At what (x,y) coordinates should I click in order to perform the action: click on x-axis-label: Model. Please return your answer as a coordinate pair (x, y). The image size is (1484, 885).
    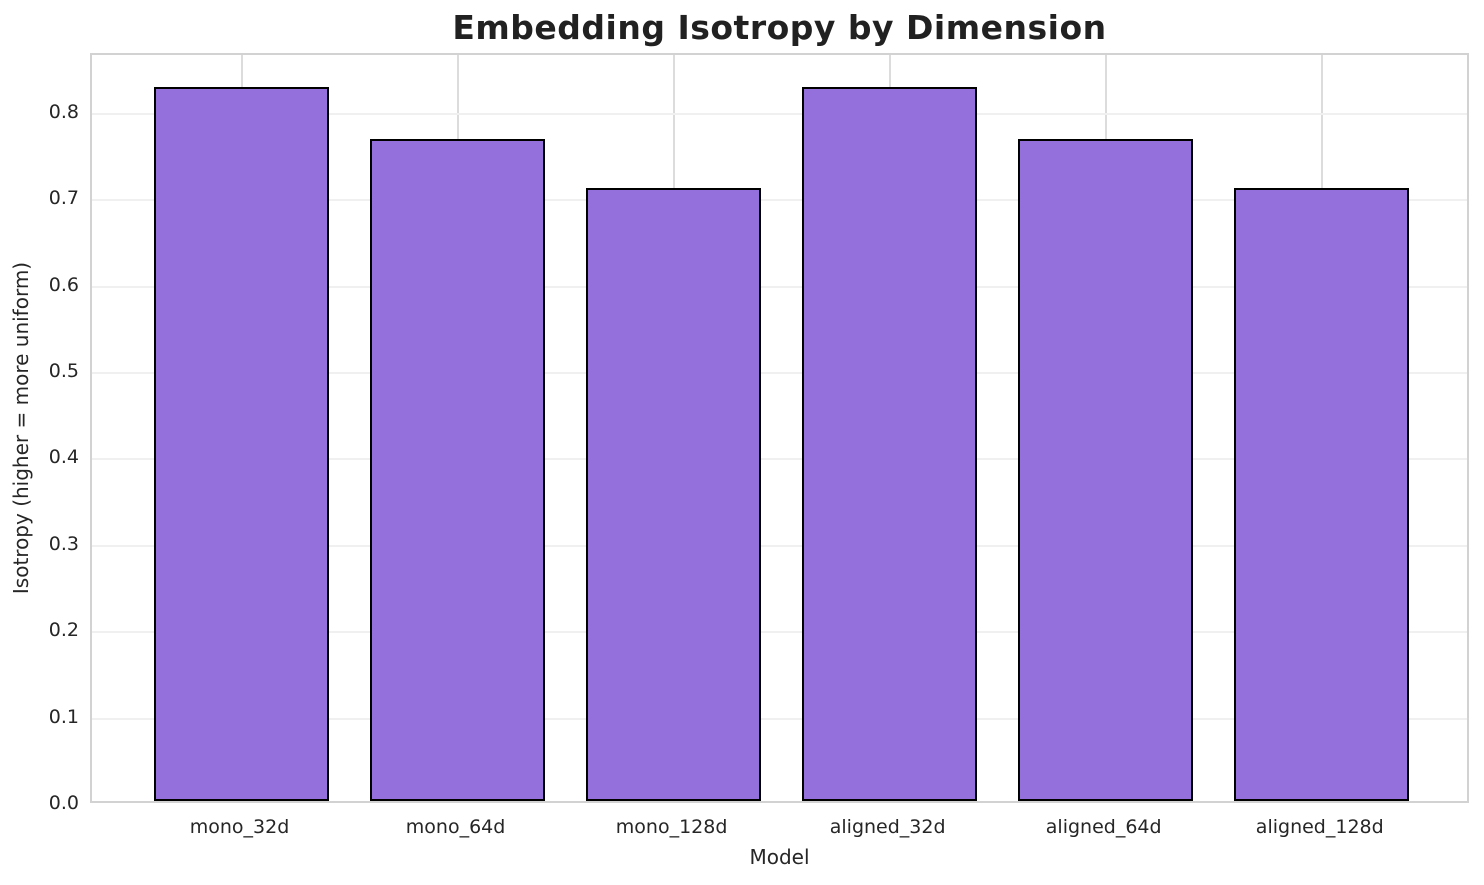
    Looking at the image, I should click on (779, 857).